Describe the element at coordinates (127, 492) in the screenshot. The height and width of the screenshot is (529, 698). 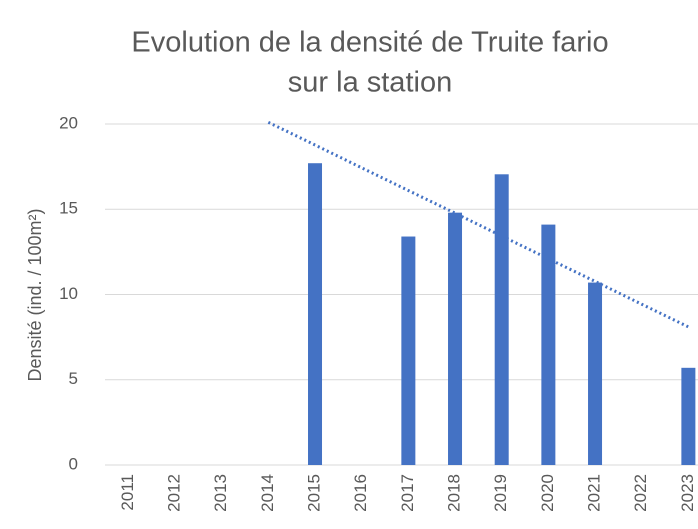
I see `x-tick-label: 2011` at that location.